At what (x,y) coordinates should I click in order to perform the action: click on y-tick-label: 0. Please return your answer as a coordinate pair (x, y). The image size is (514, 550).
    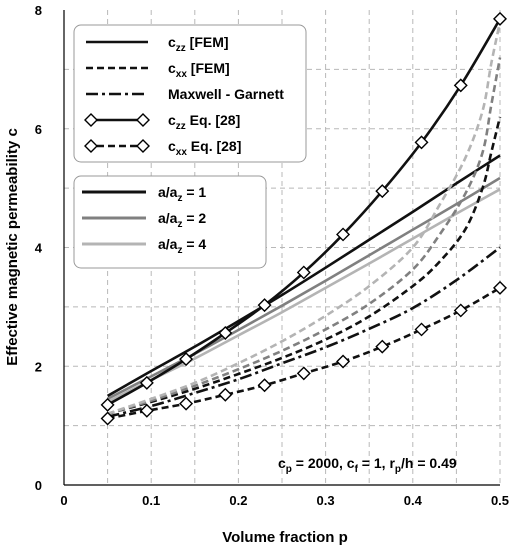
    Looking at the image, I should click on (38, 485).